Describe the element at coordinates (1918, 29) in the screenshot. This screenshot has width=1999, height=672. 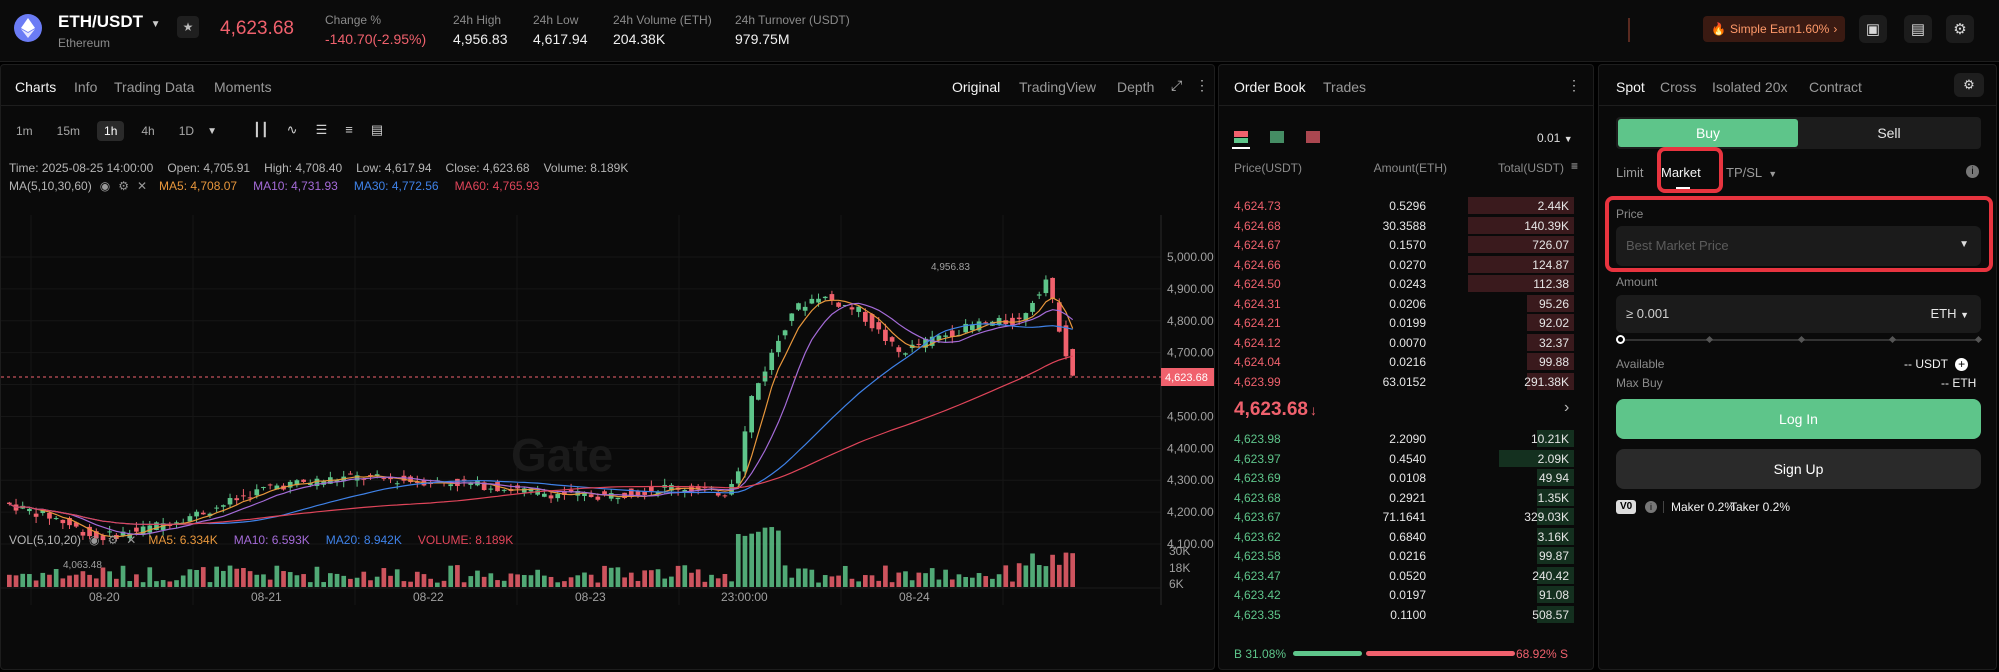
I see `book-icon: ▤` at that location.